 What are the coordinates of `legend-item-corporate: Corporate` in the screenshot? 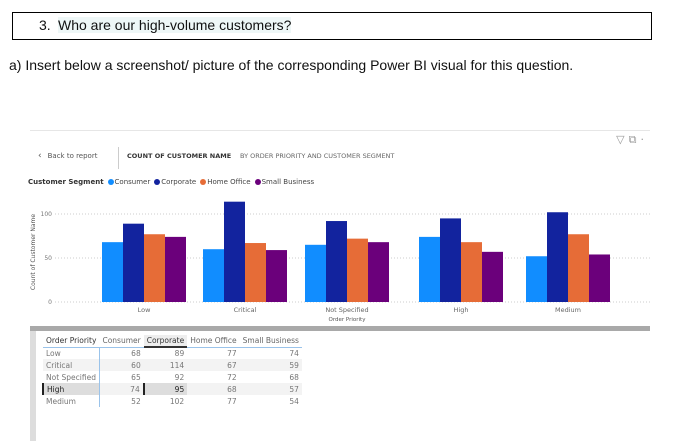 It's located at (175, 182).